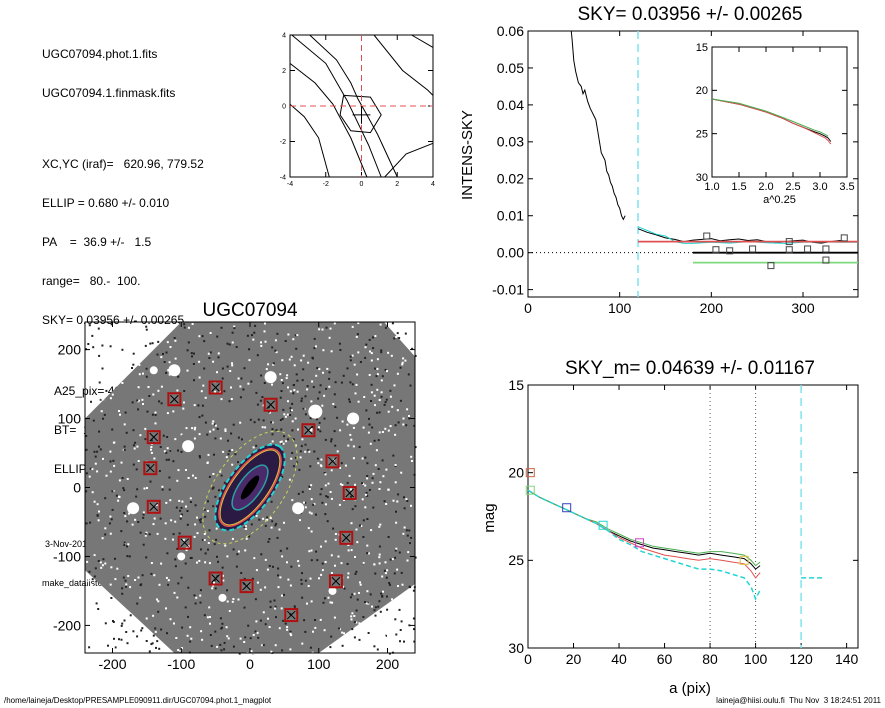  What do you see at coordinates (283, 177) in the screenshot?
I see `contour-y-tick-label: -4` at bounding box center [283, 177].